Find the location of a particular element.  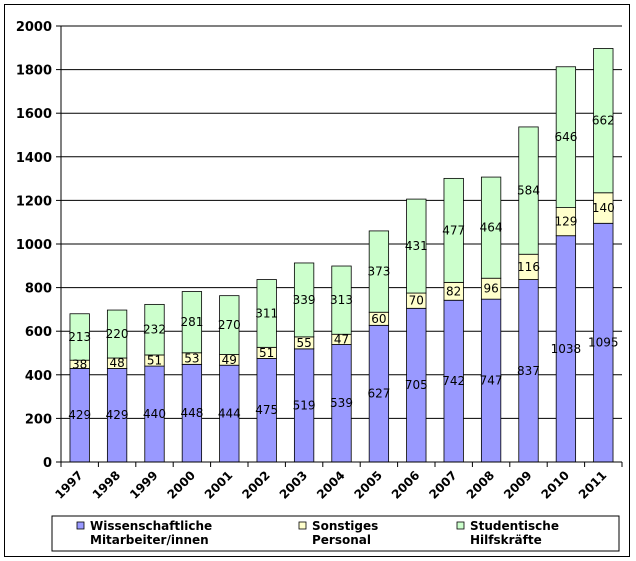

data-label: 627 is located at coordinates (378, 394).